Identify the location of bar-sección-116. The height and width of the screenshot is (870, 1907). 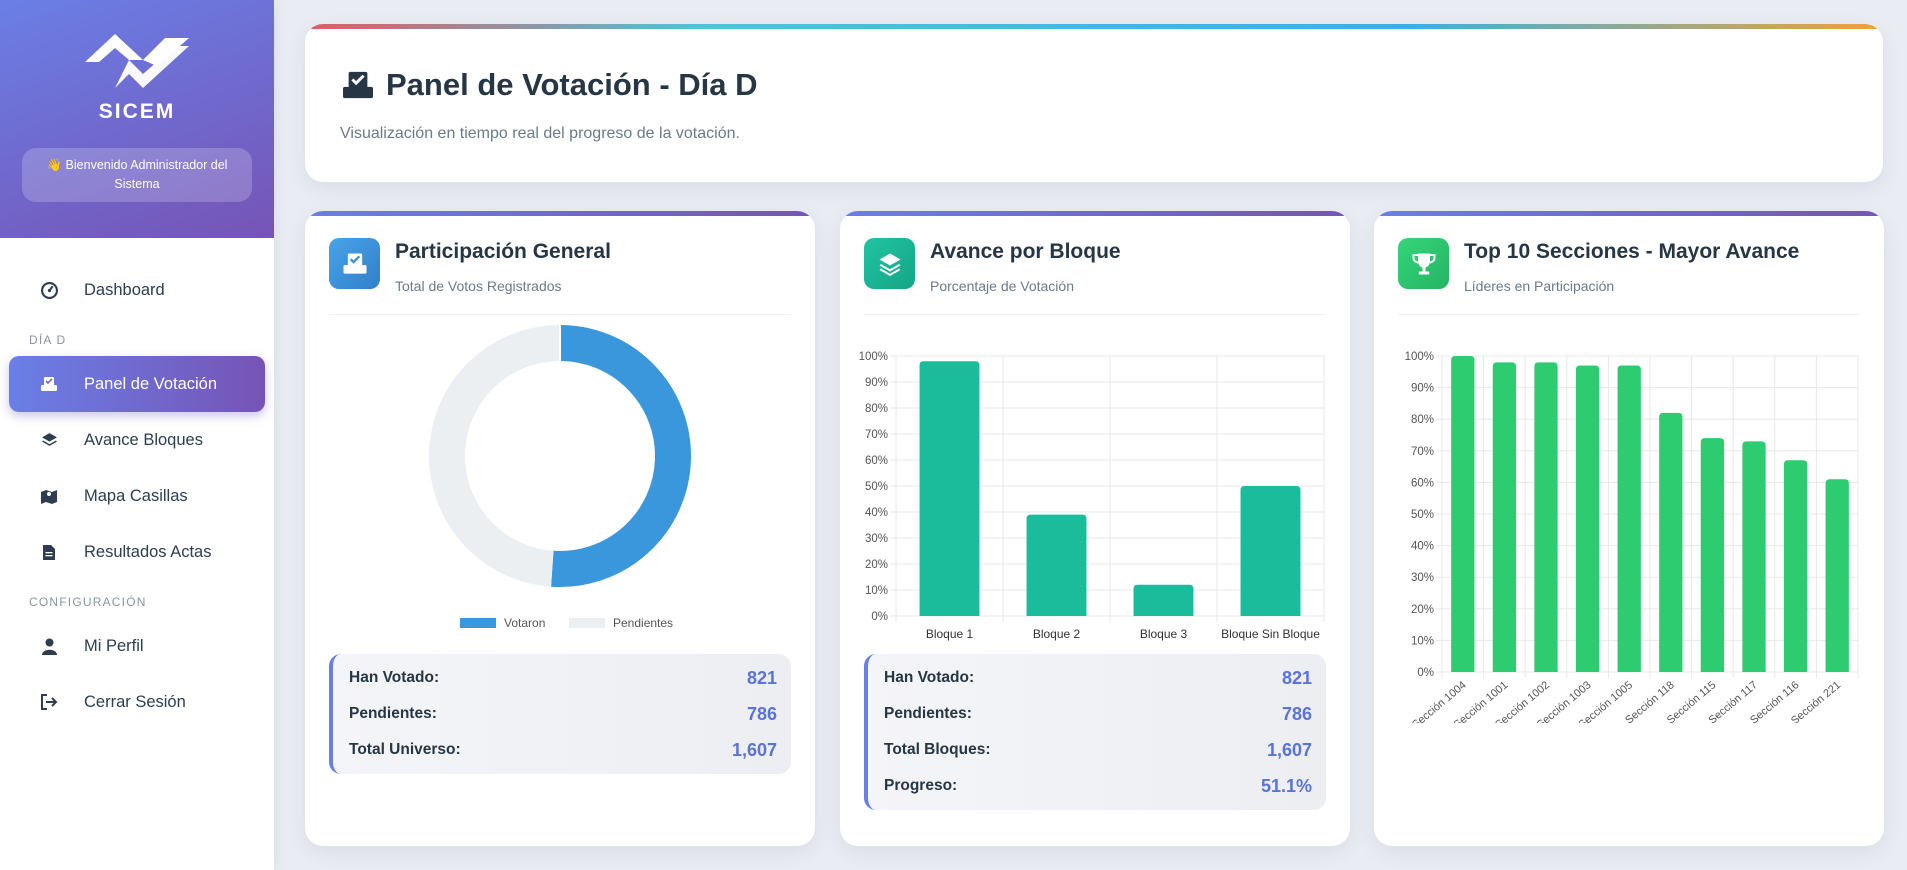
(1795, 566).